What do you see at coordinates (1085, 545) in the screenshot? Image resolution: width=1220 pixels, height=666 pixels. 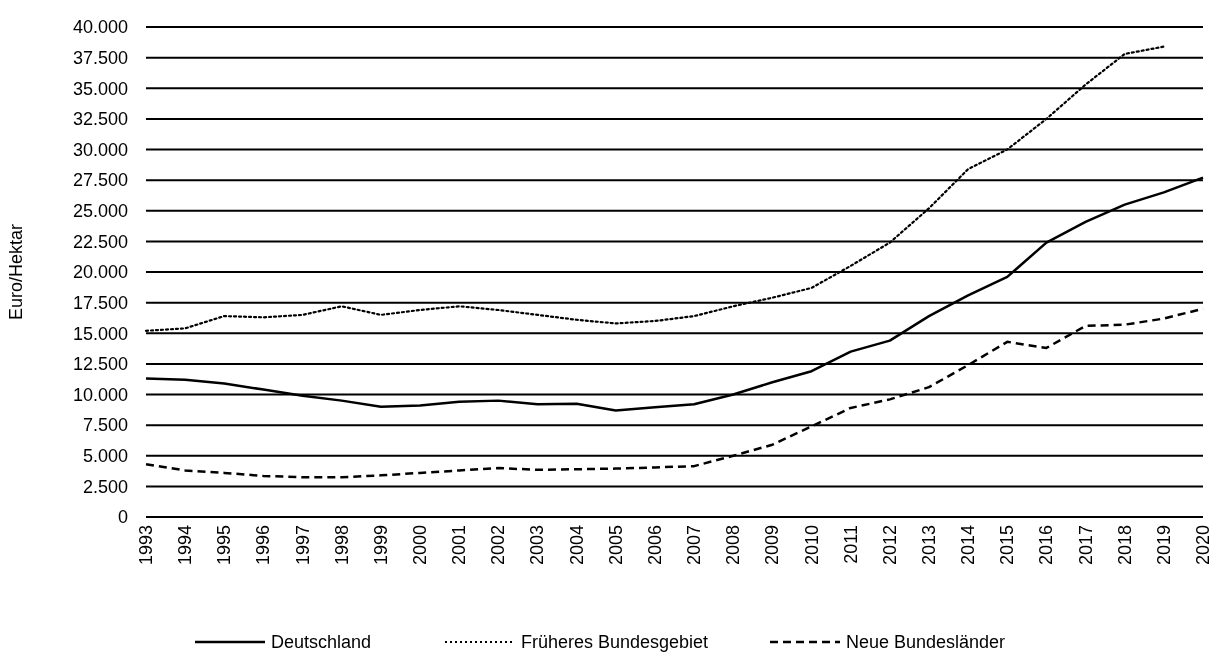 I see `x-tick-label: 2017` at bounding box center [1085, 545].